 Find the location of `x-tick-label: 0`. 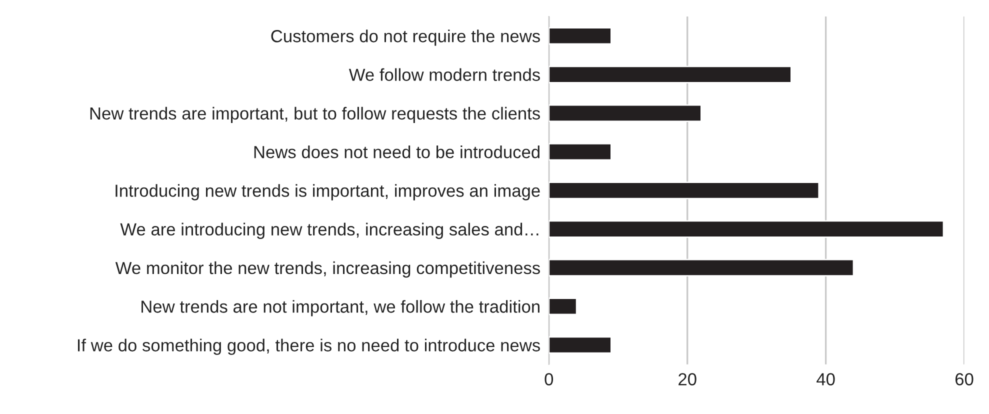

x-tick-label: 0 is located at coordinates (549, 379).